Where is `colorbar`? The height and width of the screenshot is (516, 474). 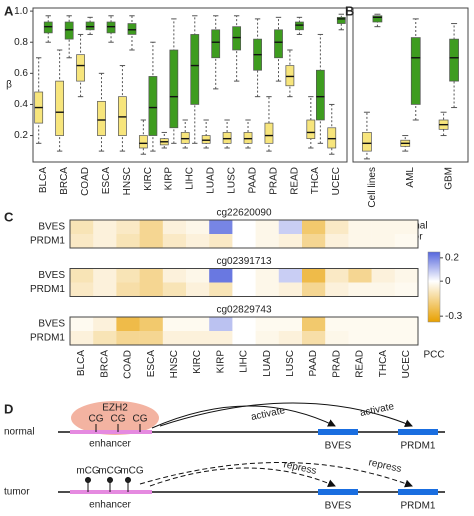
colorbar is located at coordinates (434, 287).